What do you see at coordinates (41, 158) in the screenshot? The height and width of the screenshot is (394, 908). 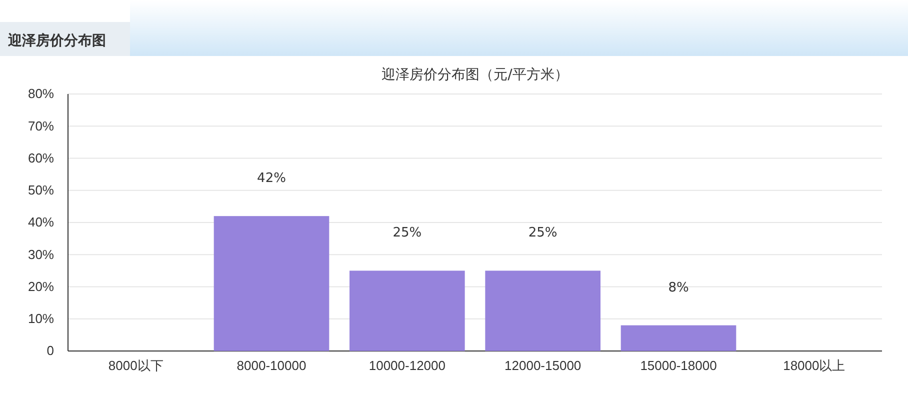 I see `y-tick-label: 60%` at bounding box center [41, 158].